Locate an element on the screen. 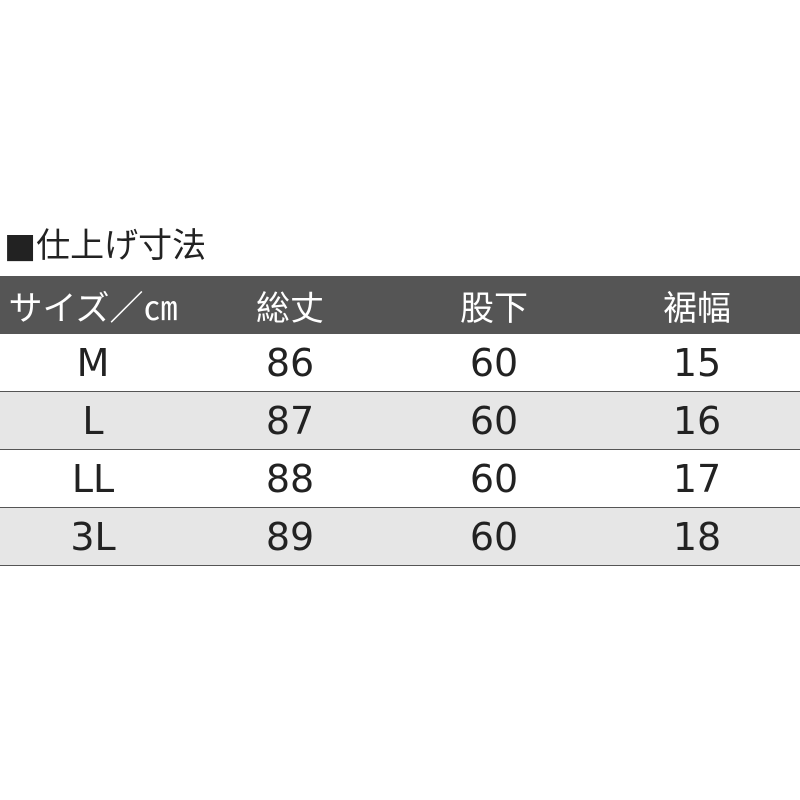 The width and height of the screenshot is (800, 800). value-cell: 15 is located at coordinates (697, 363).